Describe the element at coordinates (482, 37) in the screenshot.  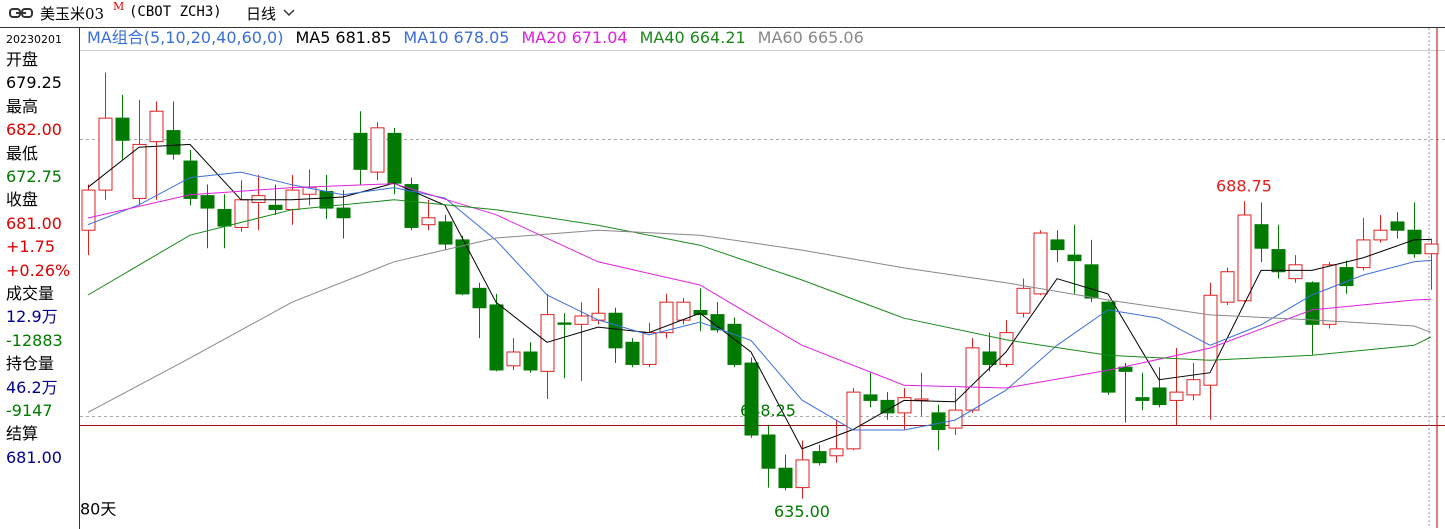
I see `legend-value: 678.05` at that location.